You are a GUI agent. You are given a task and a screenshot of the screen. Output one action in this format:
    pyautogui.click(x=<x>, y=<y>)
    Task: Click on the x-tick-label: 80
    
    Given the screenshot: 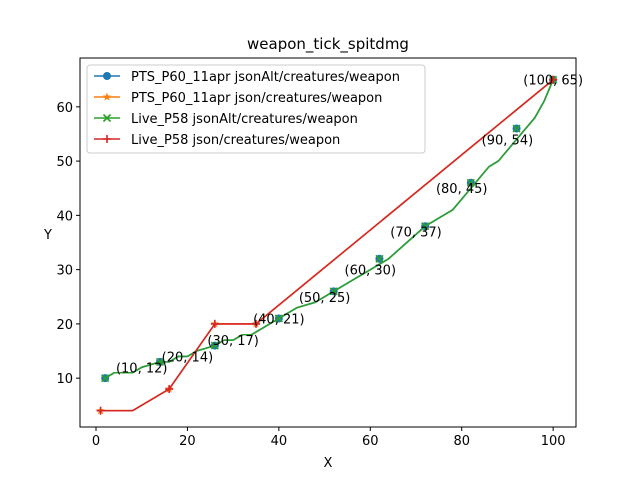 What is the action you would take?
    pyautogui.click(x=461, y=441)
    